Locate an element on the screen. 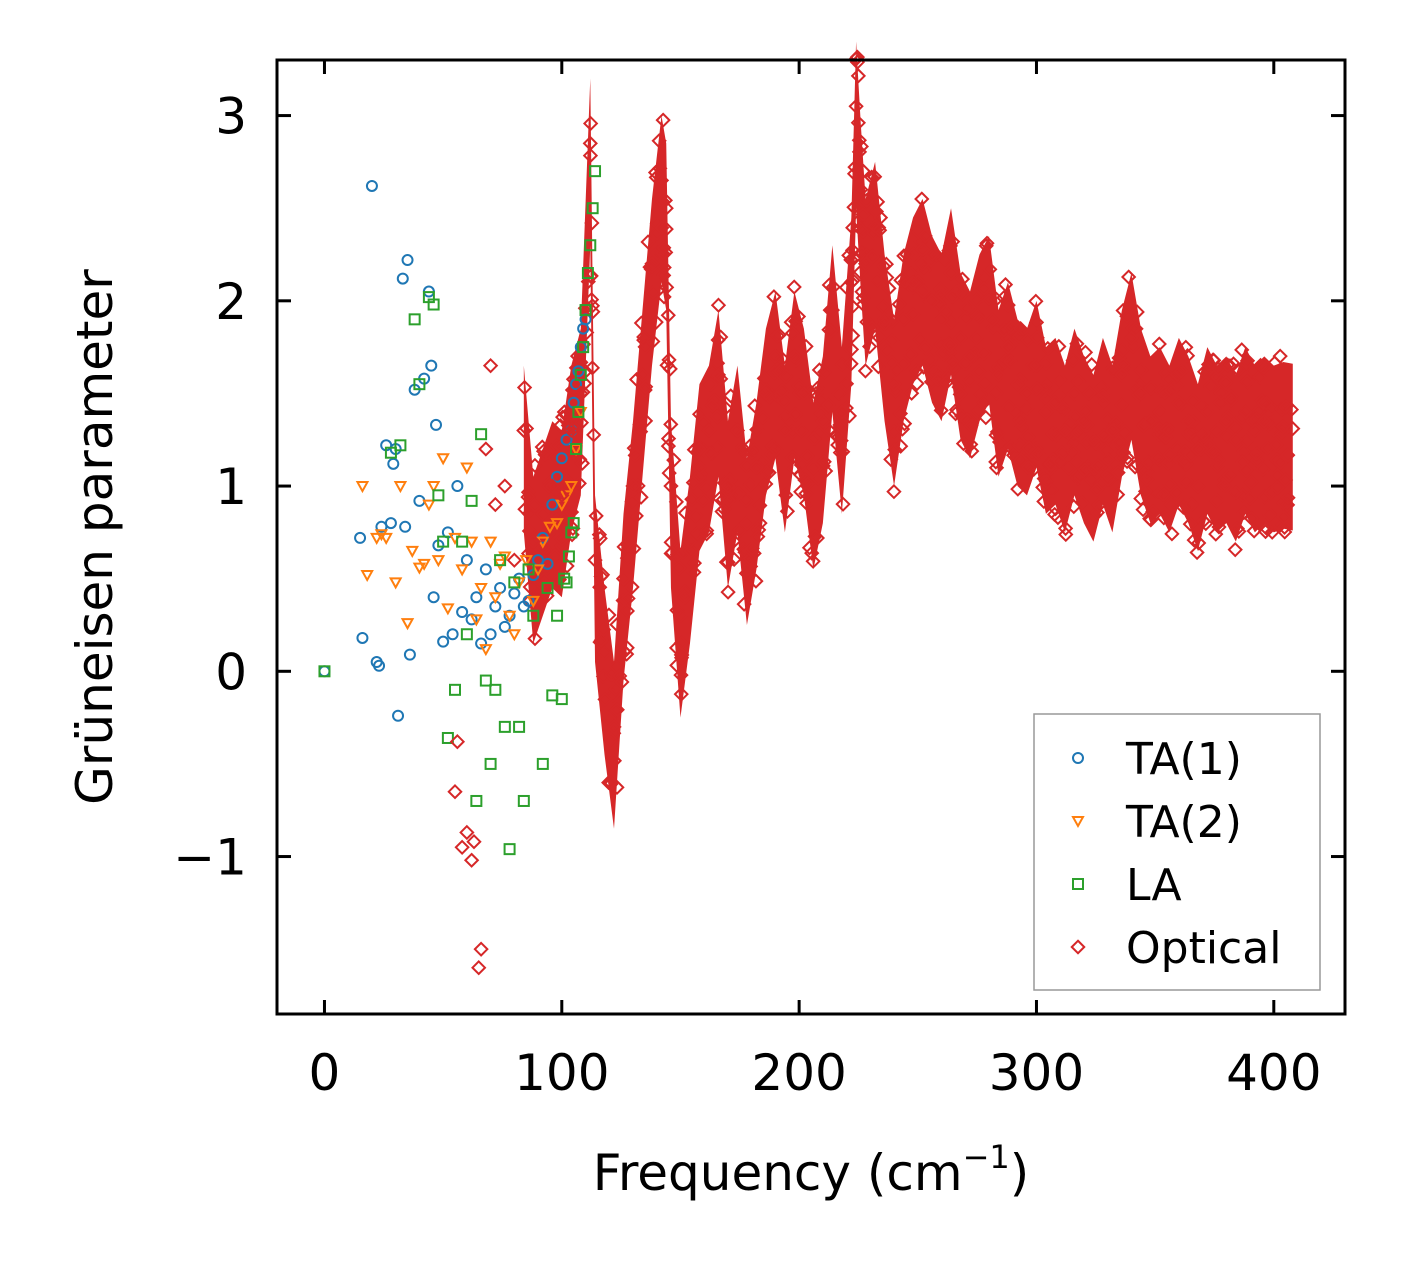 This screenshot has width=1406, height=1264. y-tick-label: 3 is located at coordinates (231, 117).